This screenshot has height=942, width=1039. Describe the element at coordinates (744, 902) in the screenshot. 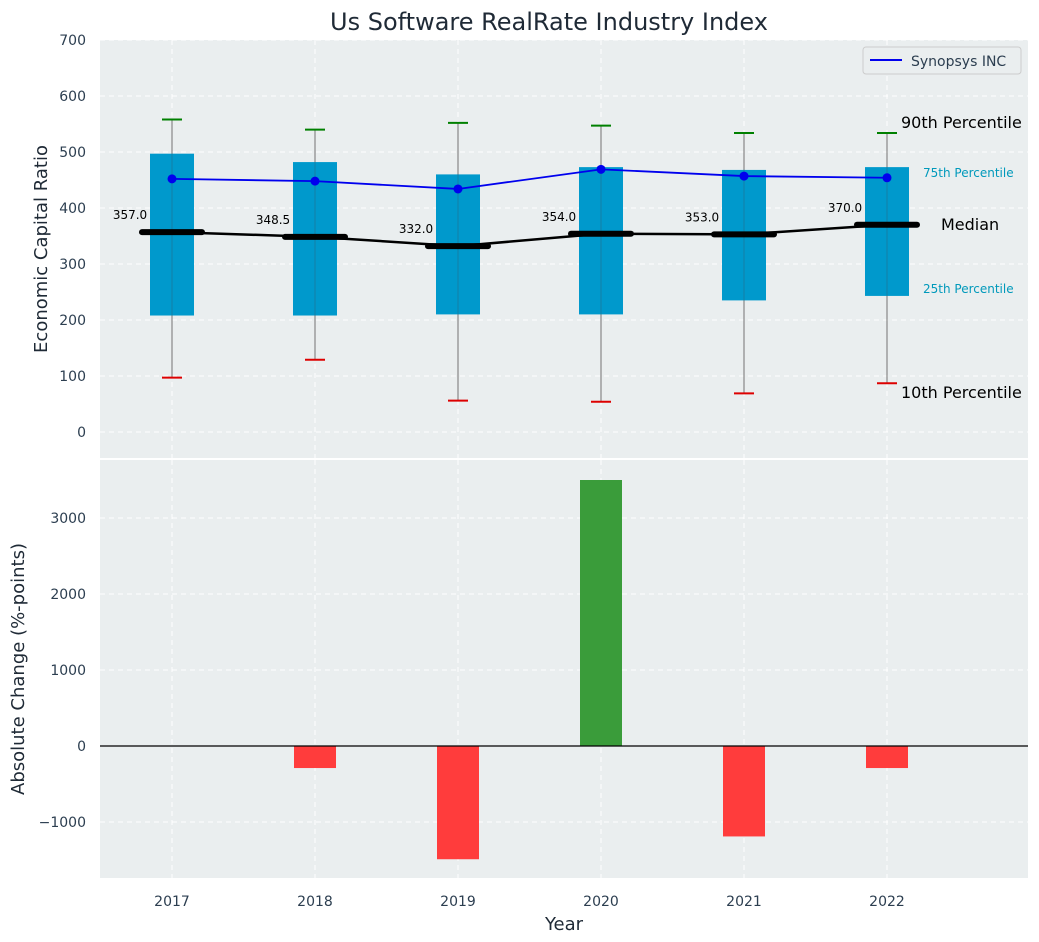

I see `x-tick-label: 2021` at that location.